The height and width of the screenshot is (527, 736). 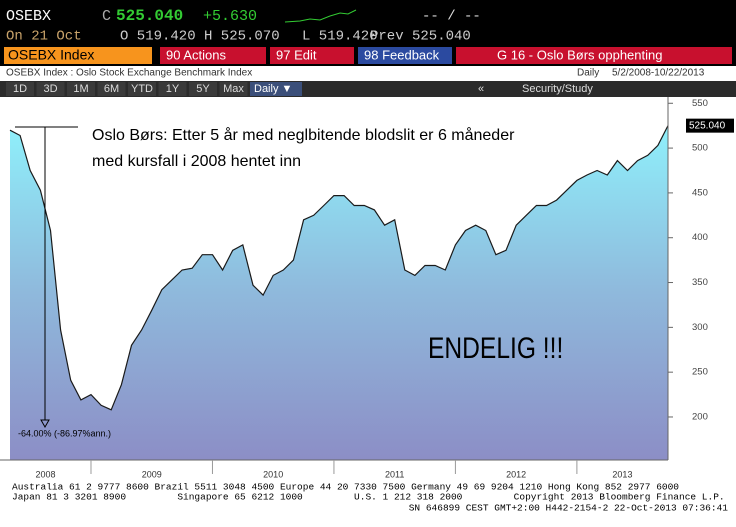 What do you see at coordinates (700, 148) in the screenshot?
I see `y-tick-label: 500` at bounding box center [700, 148].